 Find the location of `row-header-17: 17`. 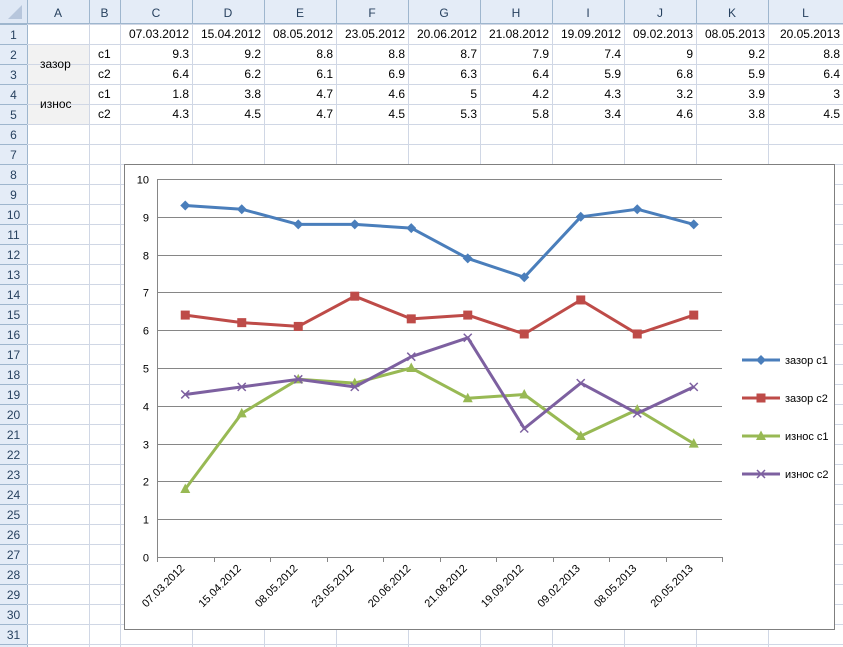

row-header-17: 17 is located at coordinates (14, 355).